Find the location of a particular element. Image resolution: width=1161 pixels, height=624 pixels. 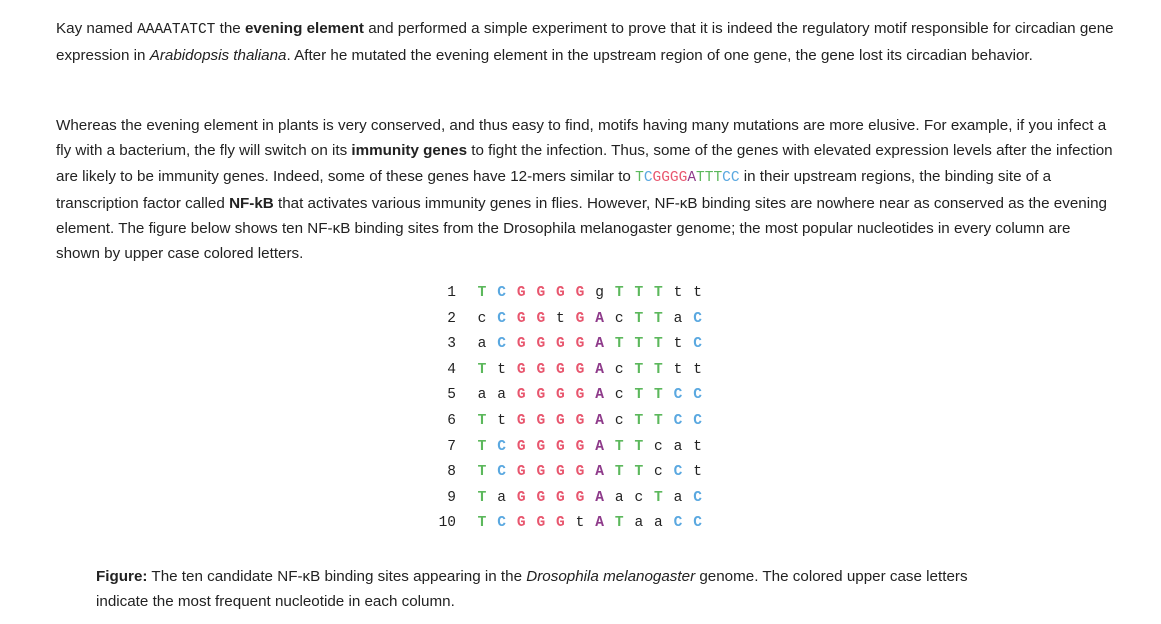

row-number: 6 is located at coordinates (451, 421).